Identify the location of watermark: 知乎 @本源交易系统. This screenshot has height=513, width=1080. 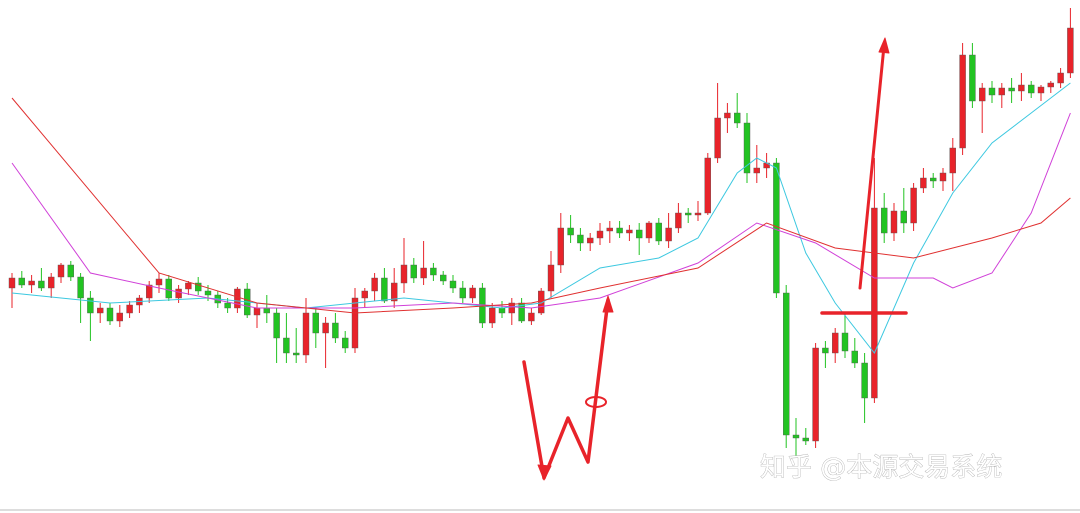
(881, 468).